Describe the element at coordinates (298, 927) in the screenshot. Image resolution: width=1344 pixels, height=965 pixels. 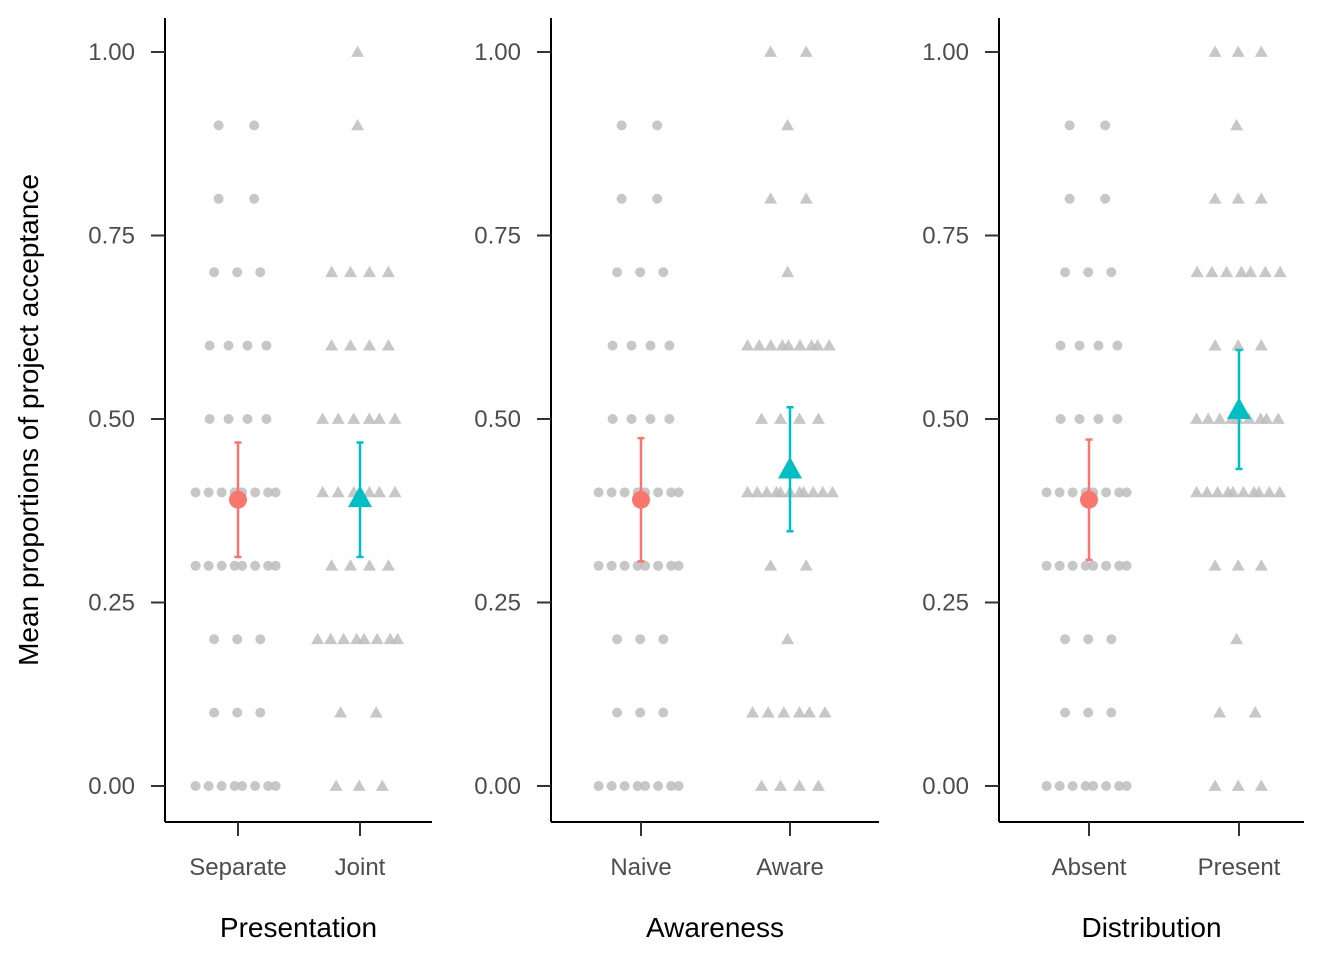
I see `x-axis-title: Presentation` at that location.